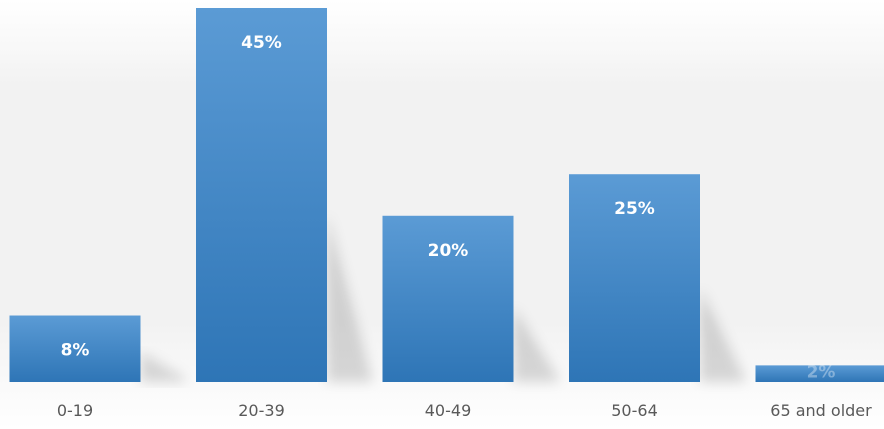 The image size is (884, 429). Describe the element at coordinates (634, 410) in the screenshot. I see `category-label-50-64: 50-64` at that location.